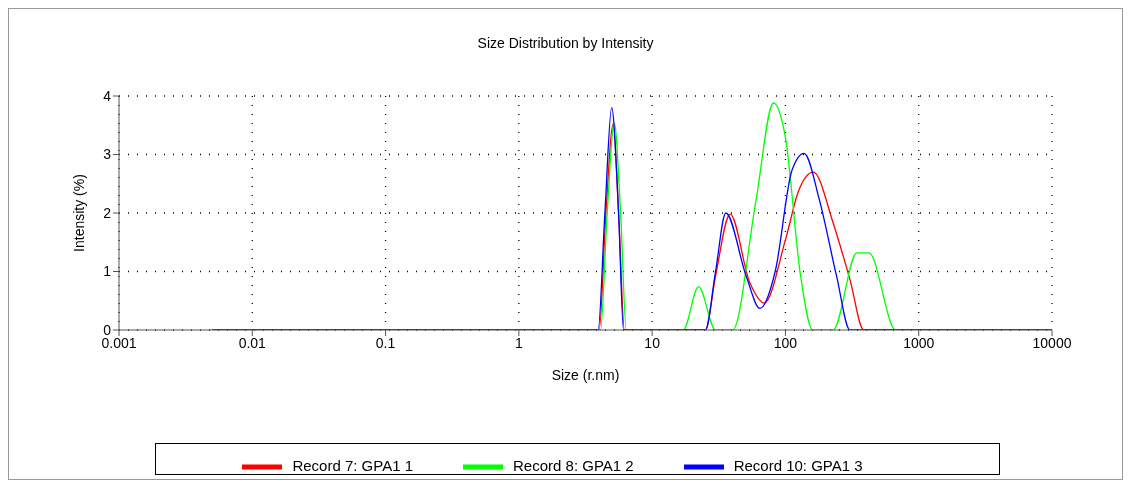 This screenshot has width=1131, height=488. Describe the element at coordinates (518, 342) in the screenshot. I see `x-tick-label: 1` at that location.